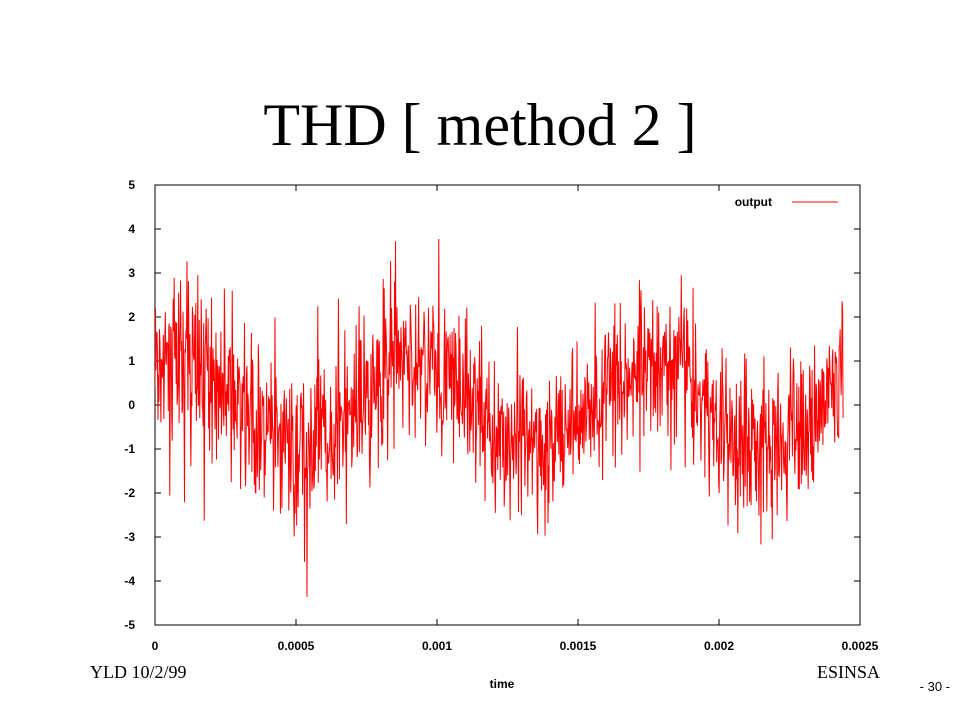  I want to click on x-tick-label: 0.0025, so click(860, 646).